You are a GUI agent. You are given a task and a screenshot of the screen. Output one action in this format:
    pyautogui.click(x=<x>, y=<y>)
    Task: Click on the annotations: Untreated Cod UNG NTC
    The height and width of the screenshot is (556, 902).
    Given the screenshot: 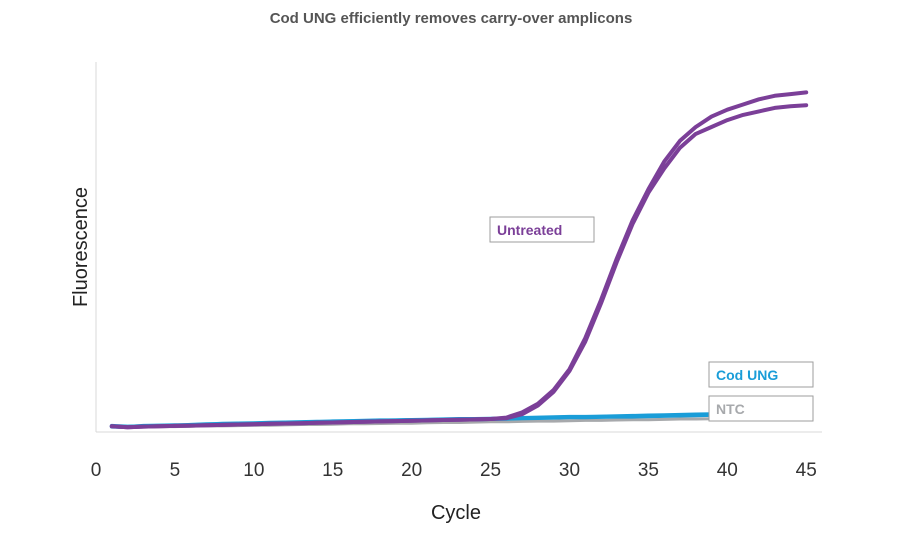 What is the action you would take?
    pyautogui.click(x=651, y=319)
    